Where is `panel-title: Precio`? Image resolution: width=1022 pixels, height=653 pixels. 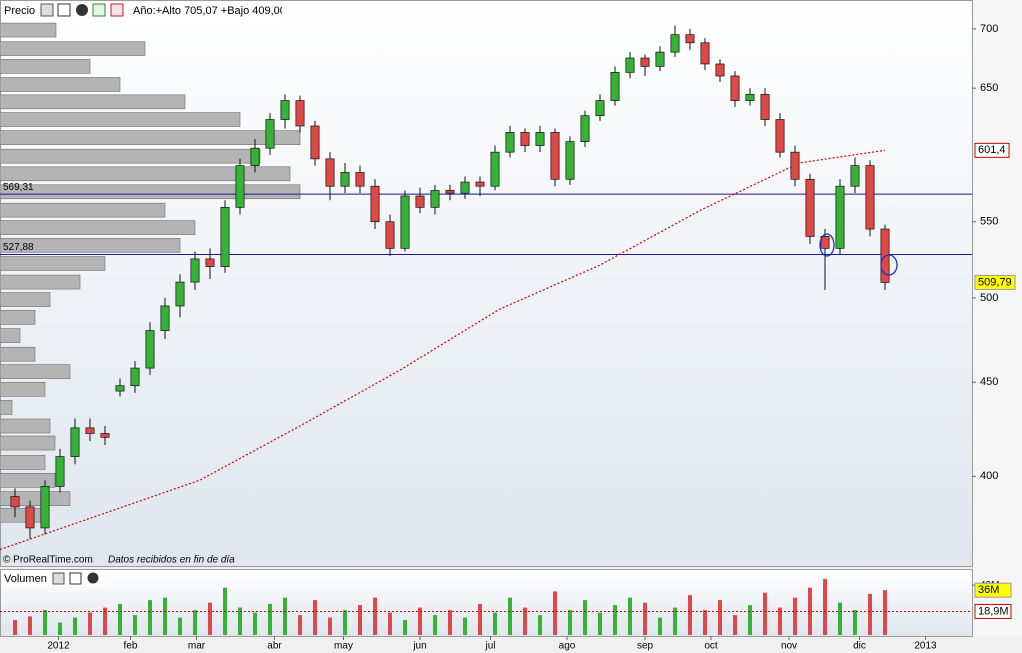
panel-title: Precio is located at coordinates (19, 11).